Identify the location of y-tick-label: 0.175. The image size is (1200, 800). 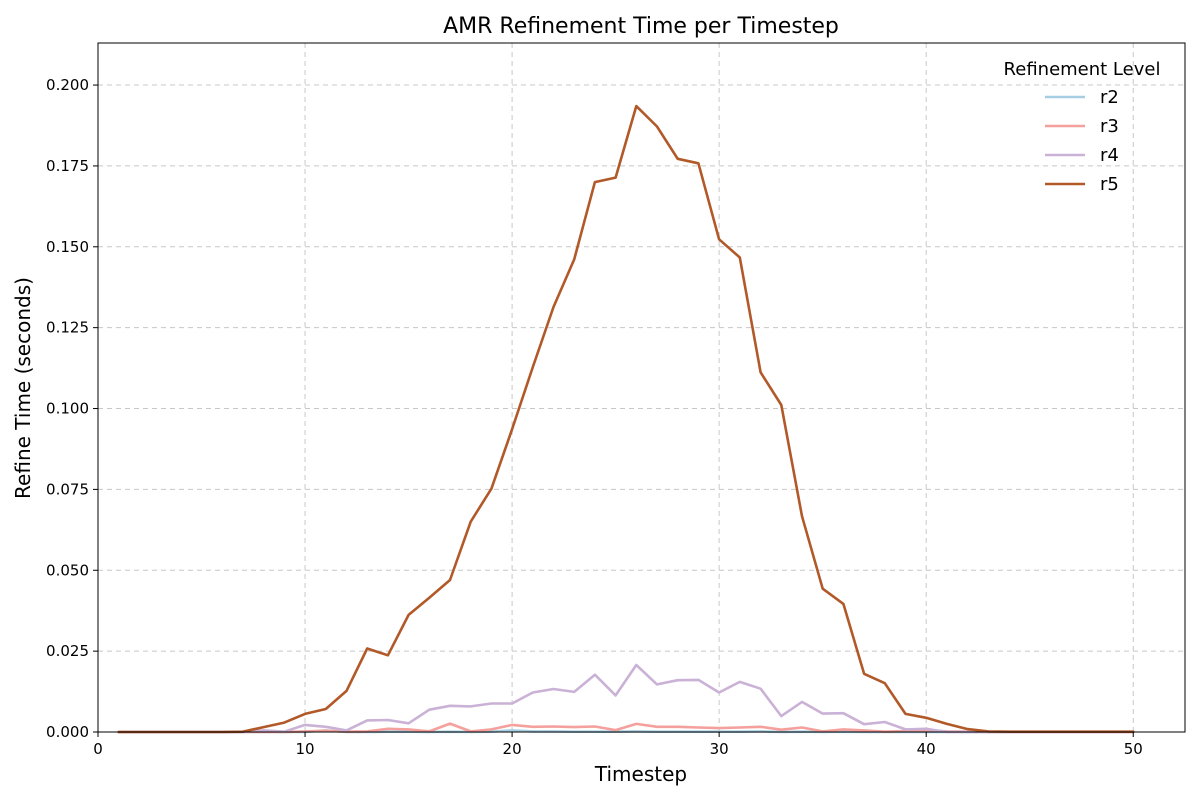
(67, 166).